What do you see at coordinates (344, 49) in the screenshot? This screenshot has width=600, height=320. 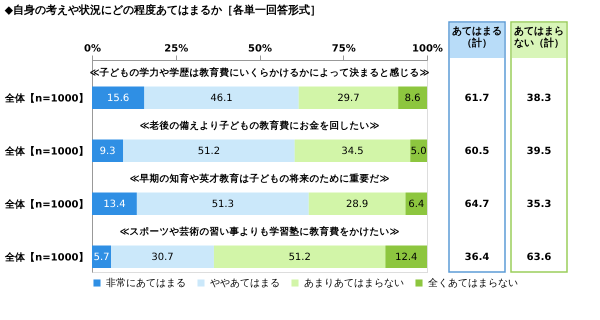 I see `x-tick-label: 75%` at bounding box center [344, 49].